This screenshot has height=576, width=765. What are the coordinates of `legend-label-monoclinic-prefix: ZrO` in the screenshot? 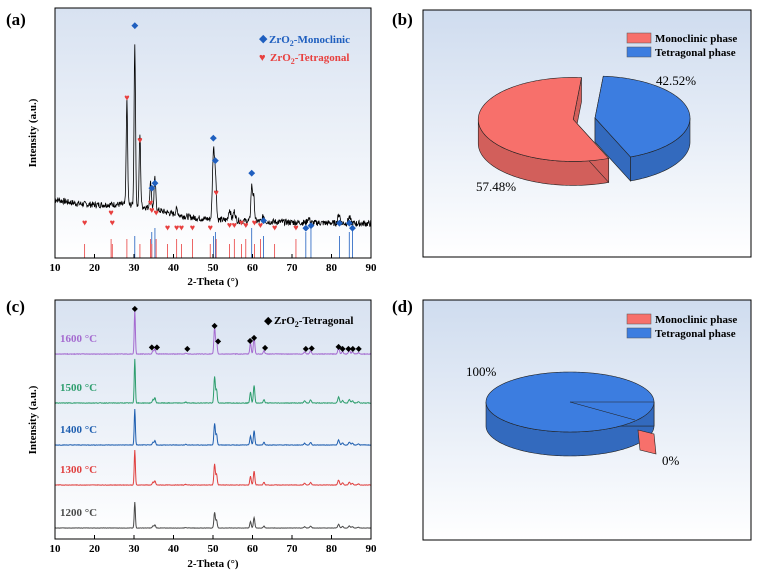 It's located at (279, 40).